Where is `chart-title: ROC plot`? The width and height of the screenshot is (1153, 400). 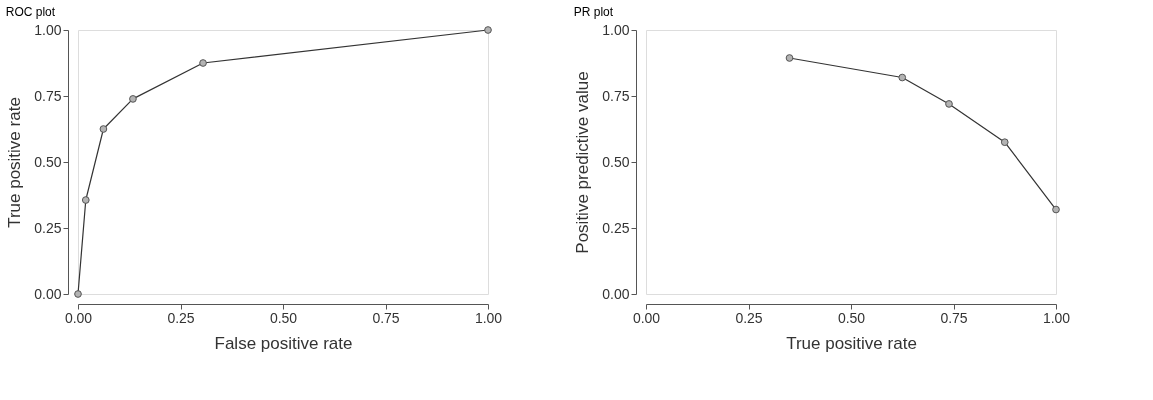
chart-title: ROC plot is located at coordinates (30, 12).